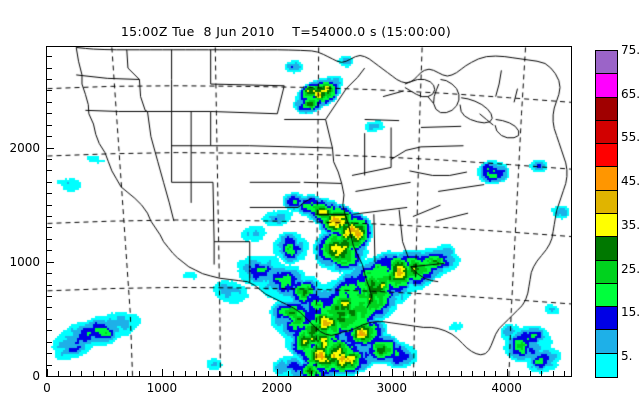 The image size is (640, 400). Describe the element at coordinates (630, 50) in the screenshot. I see `colorbar-tick-label: 75.` at that location.